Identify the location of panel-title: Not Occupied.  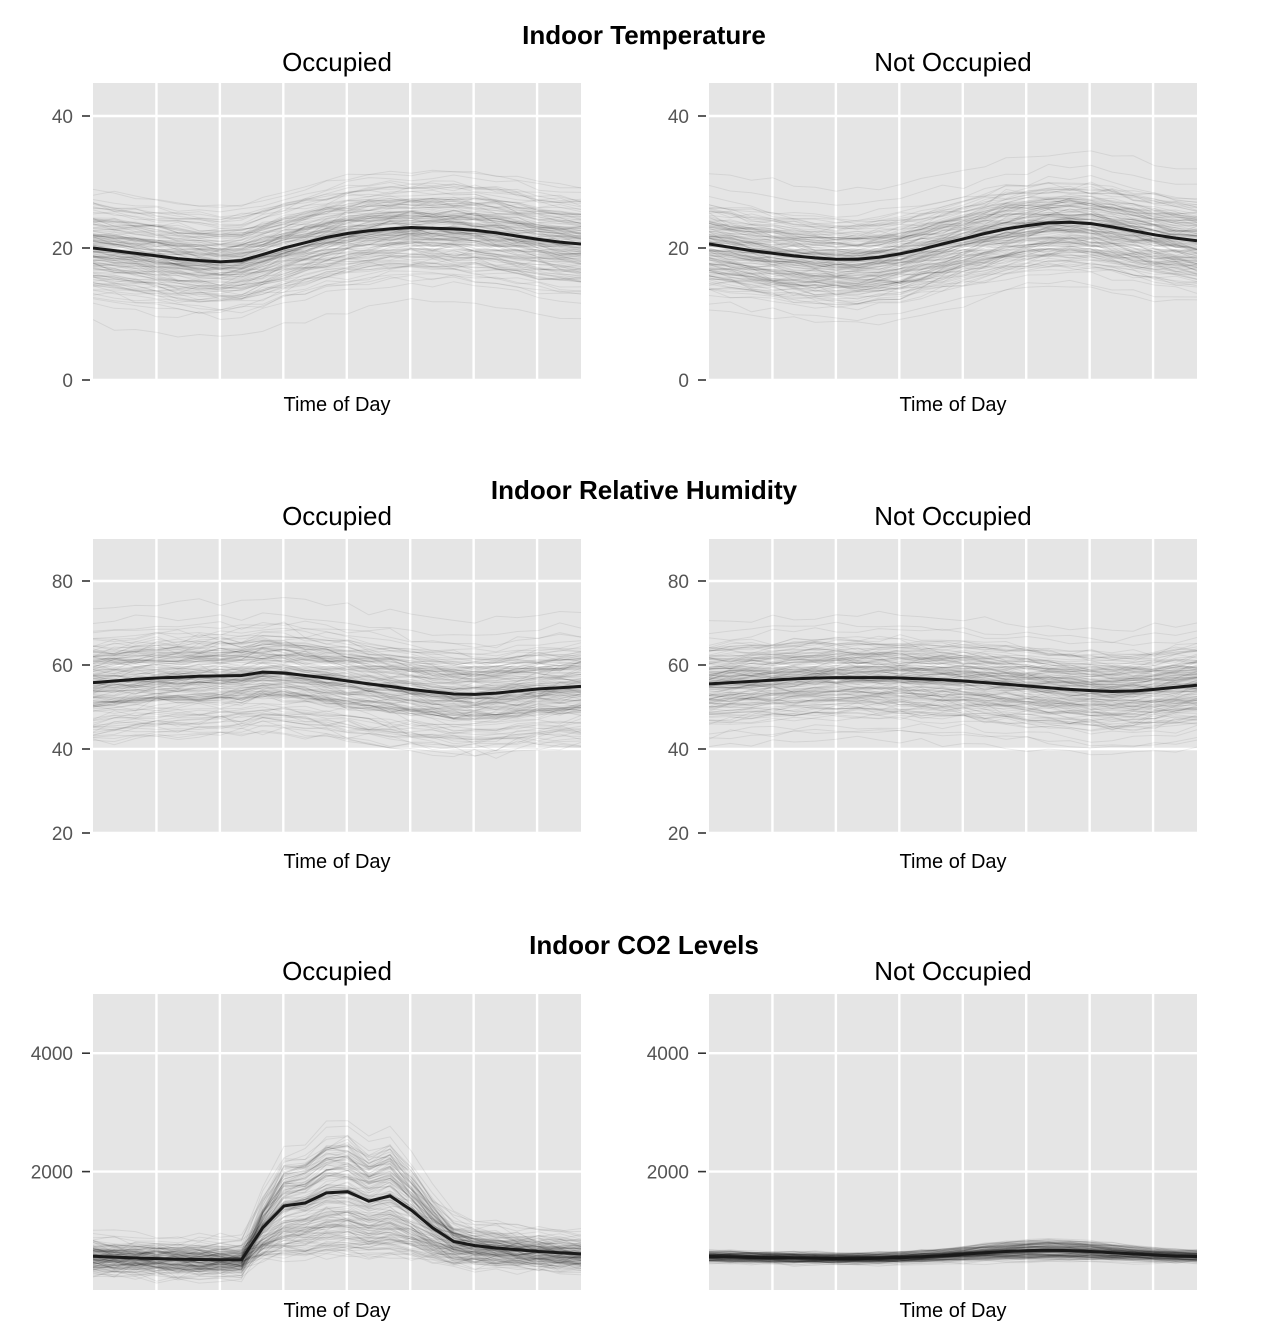
(953, 516).